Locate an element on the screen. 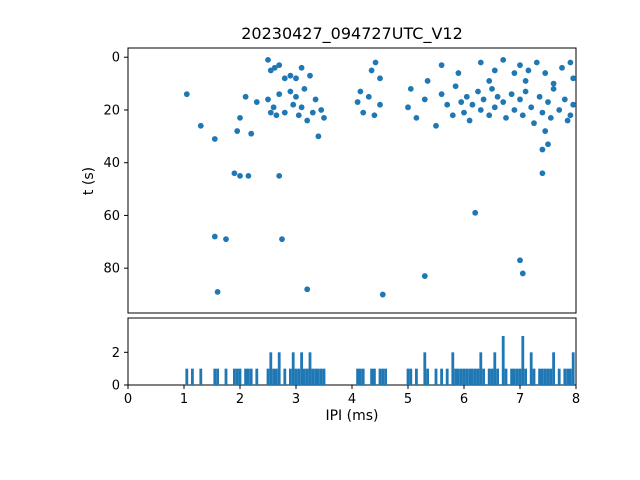  tick-label: 1 is located at coordinates (184, 399).